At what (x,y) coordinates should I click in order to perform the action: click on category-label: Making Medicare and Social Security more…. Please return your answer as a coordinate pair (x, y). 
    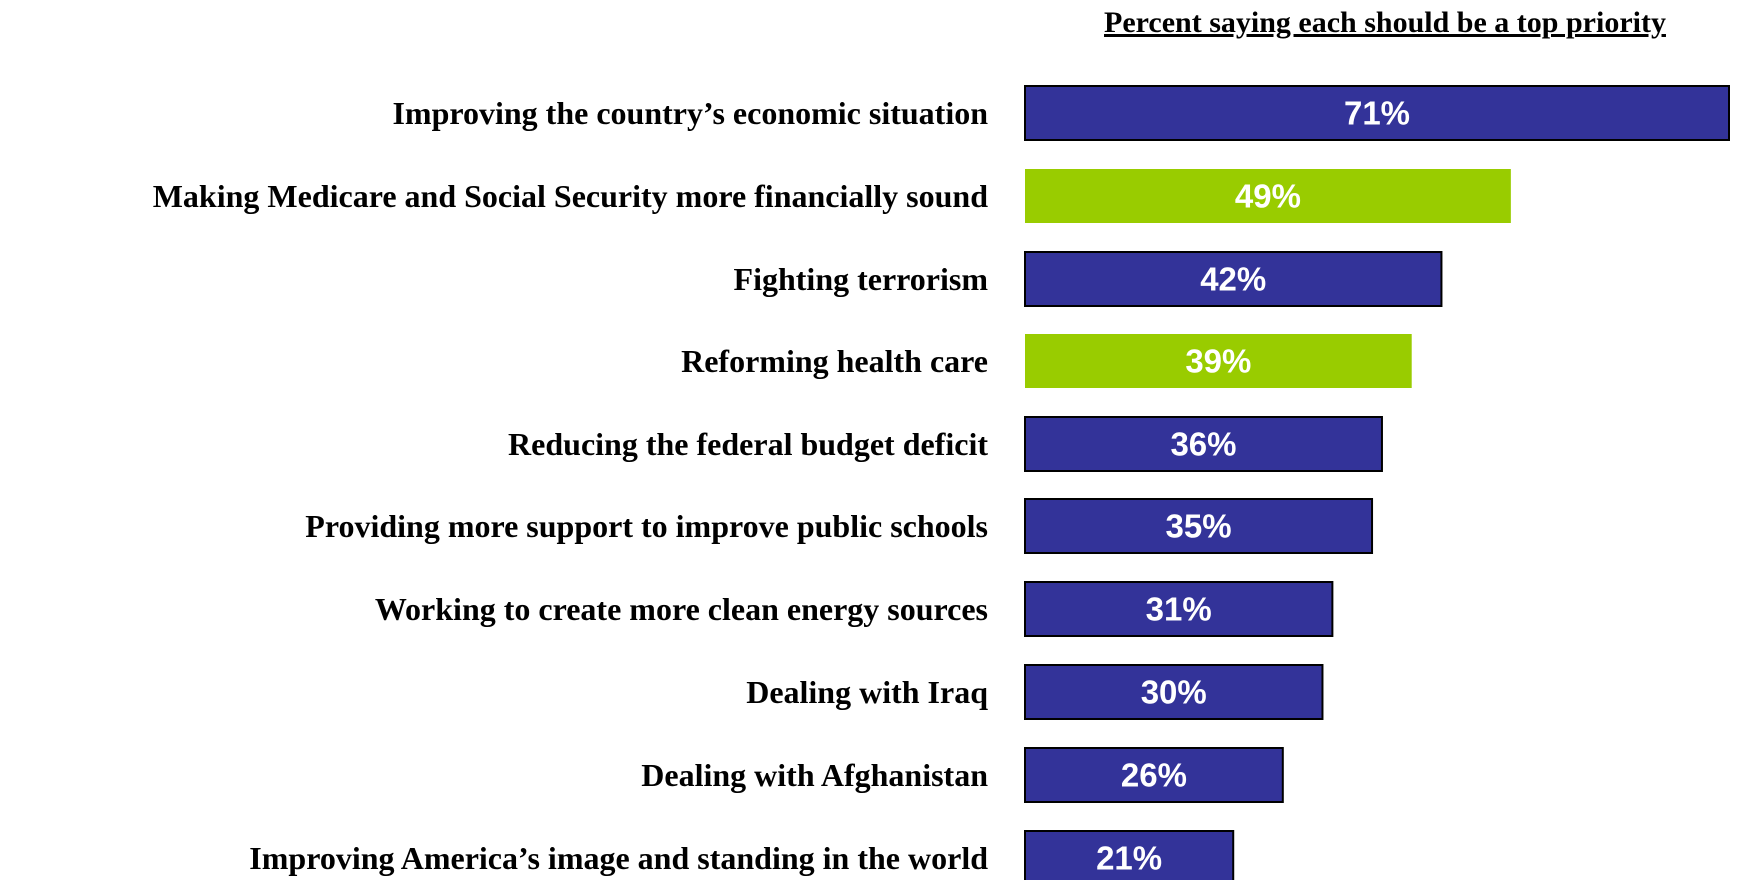
    Looking at the image, I should click on (570, 196).